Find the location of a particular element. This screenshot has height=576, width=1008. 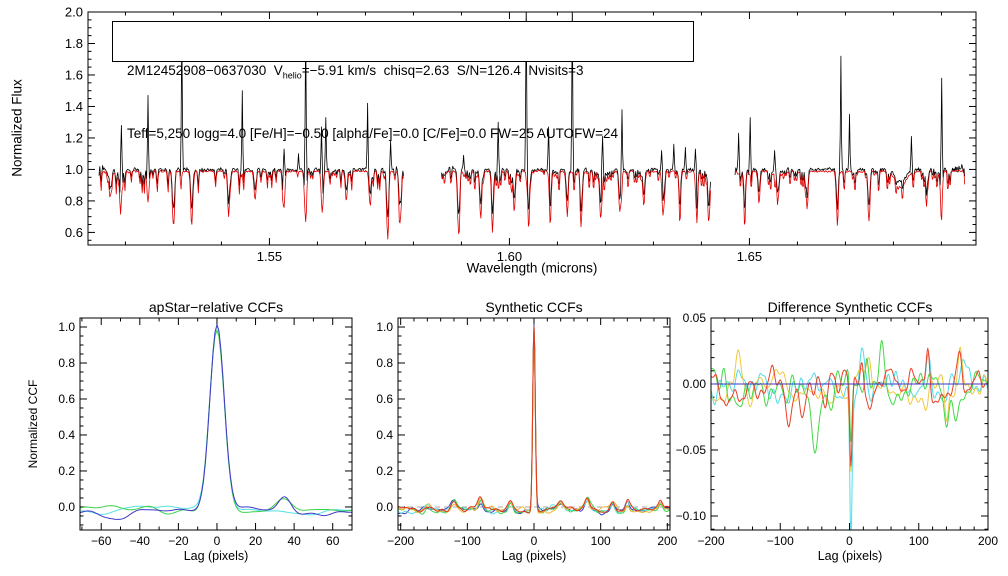

diff-ccf-cyan is located at coordinates (849, 438).